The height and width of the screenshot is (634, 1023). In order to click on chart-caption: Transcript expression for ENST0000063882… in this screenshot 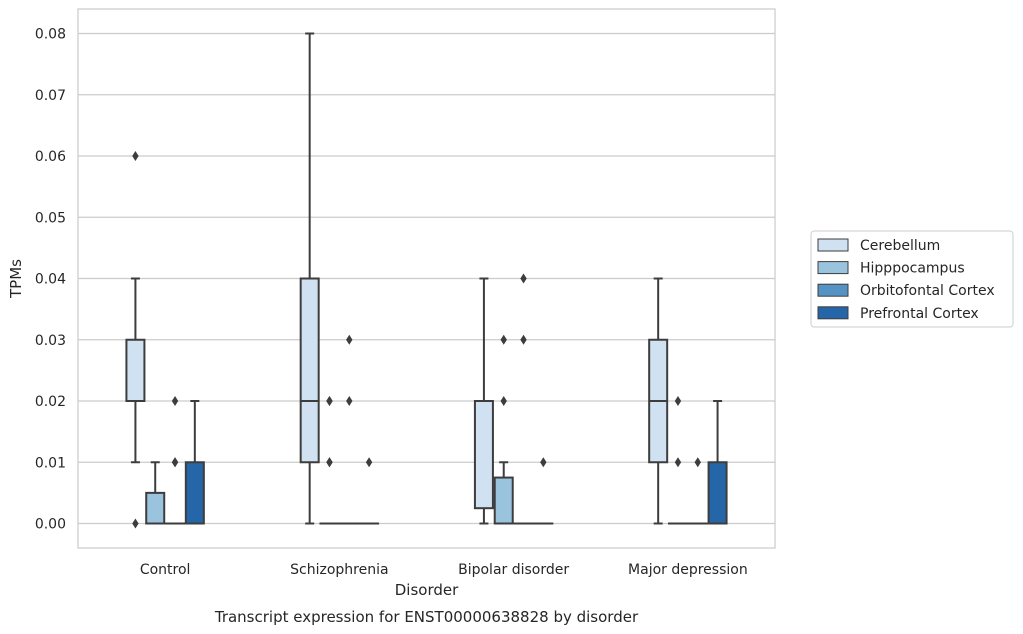, I will do `click(426, 617)`.